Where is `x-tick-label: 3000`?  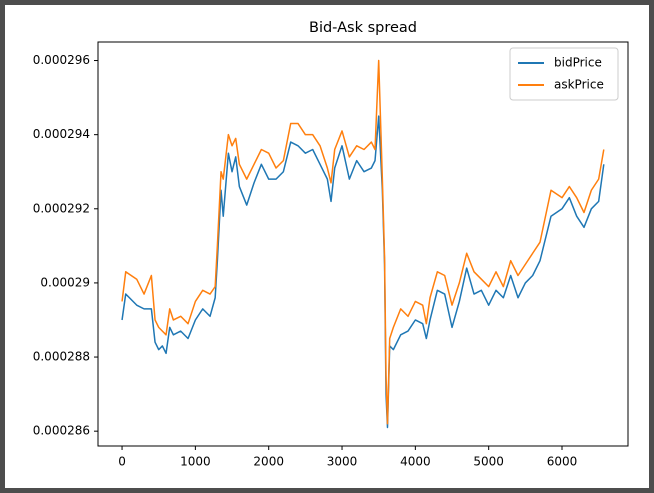
x-tick-label: 3000 is located at coordinates (342, 462).